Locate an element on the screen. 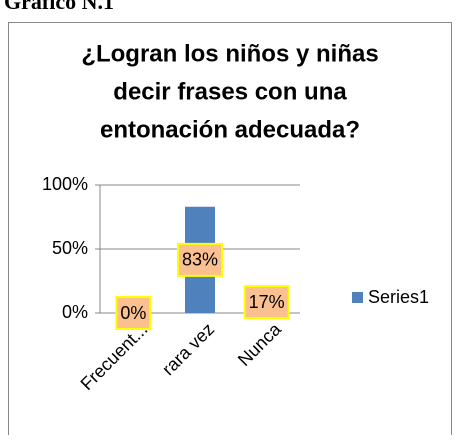 The image size is (456, 440). chart-title: decir frases con una is located at coordinates (230, 91).